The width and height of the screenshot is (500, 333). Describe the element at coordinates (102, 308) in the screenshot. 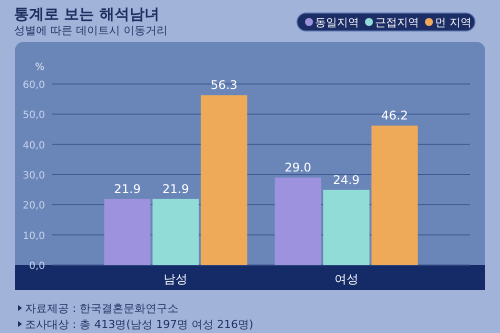

I see `text: 자료제공 : 한국결혼문화연구소` at that location.